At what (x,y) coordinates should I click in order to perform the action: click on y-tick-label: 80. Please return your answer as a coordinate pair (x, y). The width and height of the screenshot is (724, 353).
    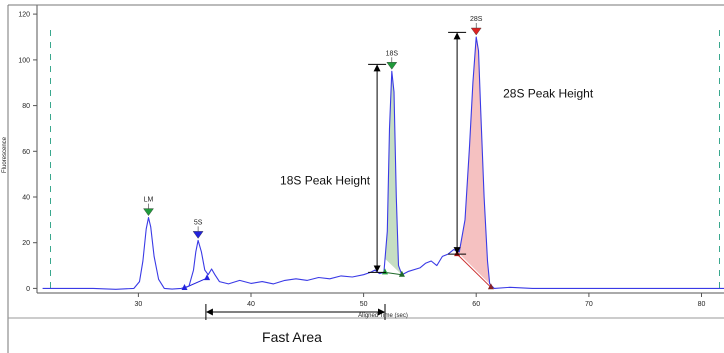
    Looking at the image, I should click on (26, 106).